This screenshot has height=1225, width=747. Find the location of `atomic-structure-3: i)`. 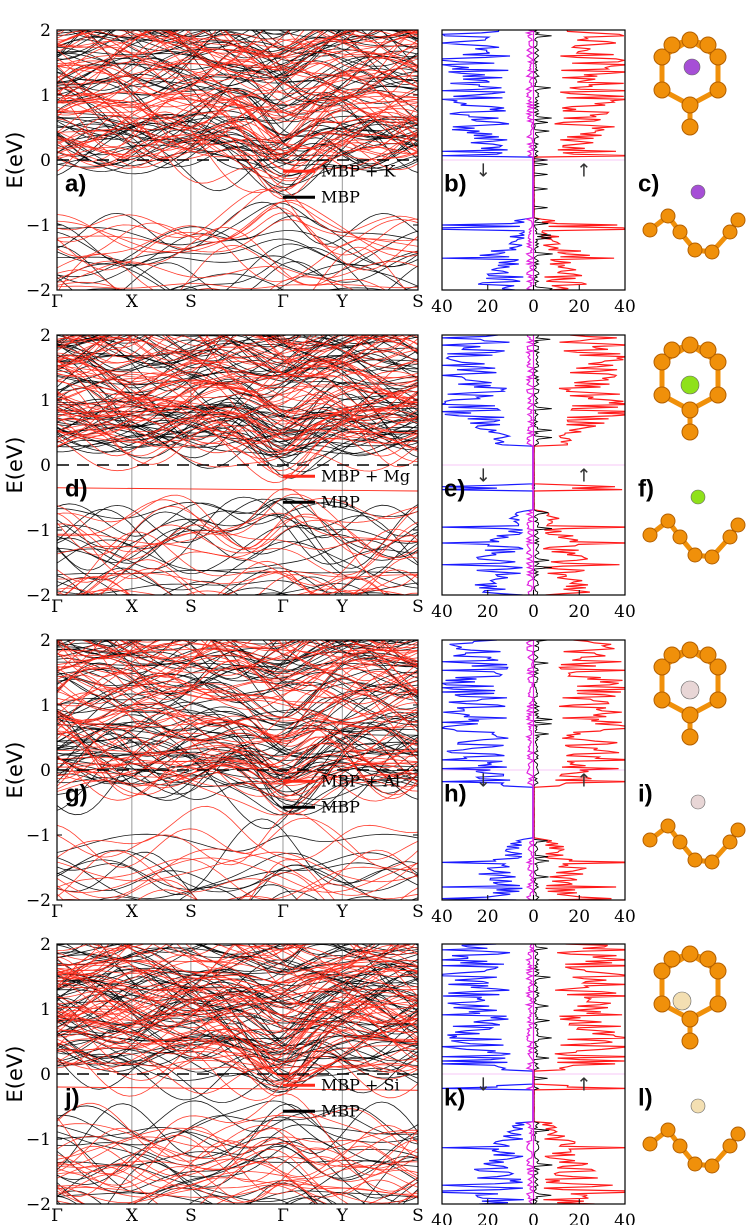

atomic-structure-3: i) is located at coordinates (692, 755).